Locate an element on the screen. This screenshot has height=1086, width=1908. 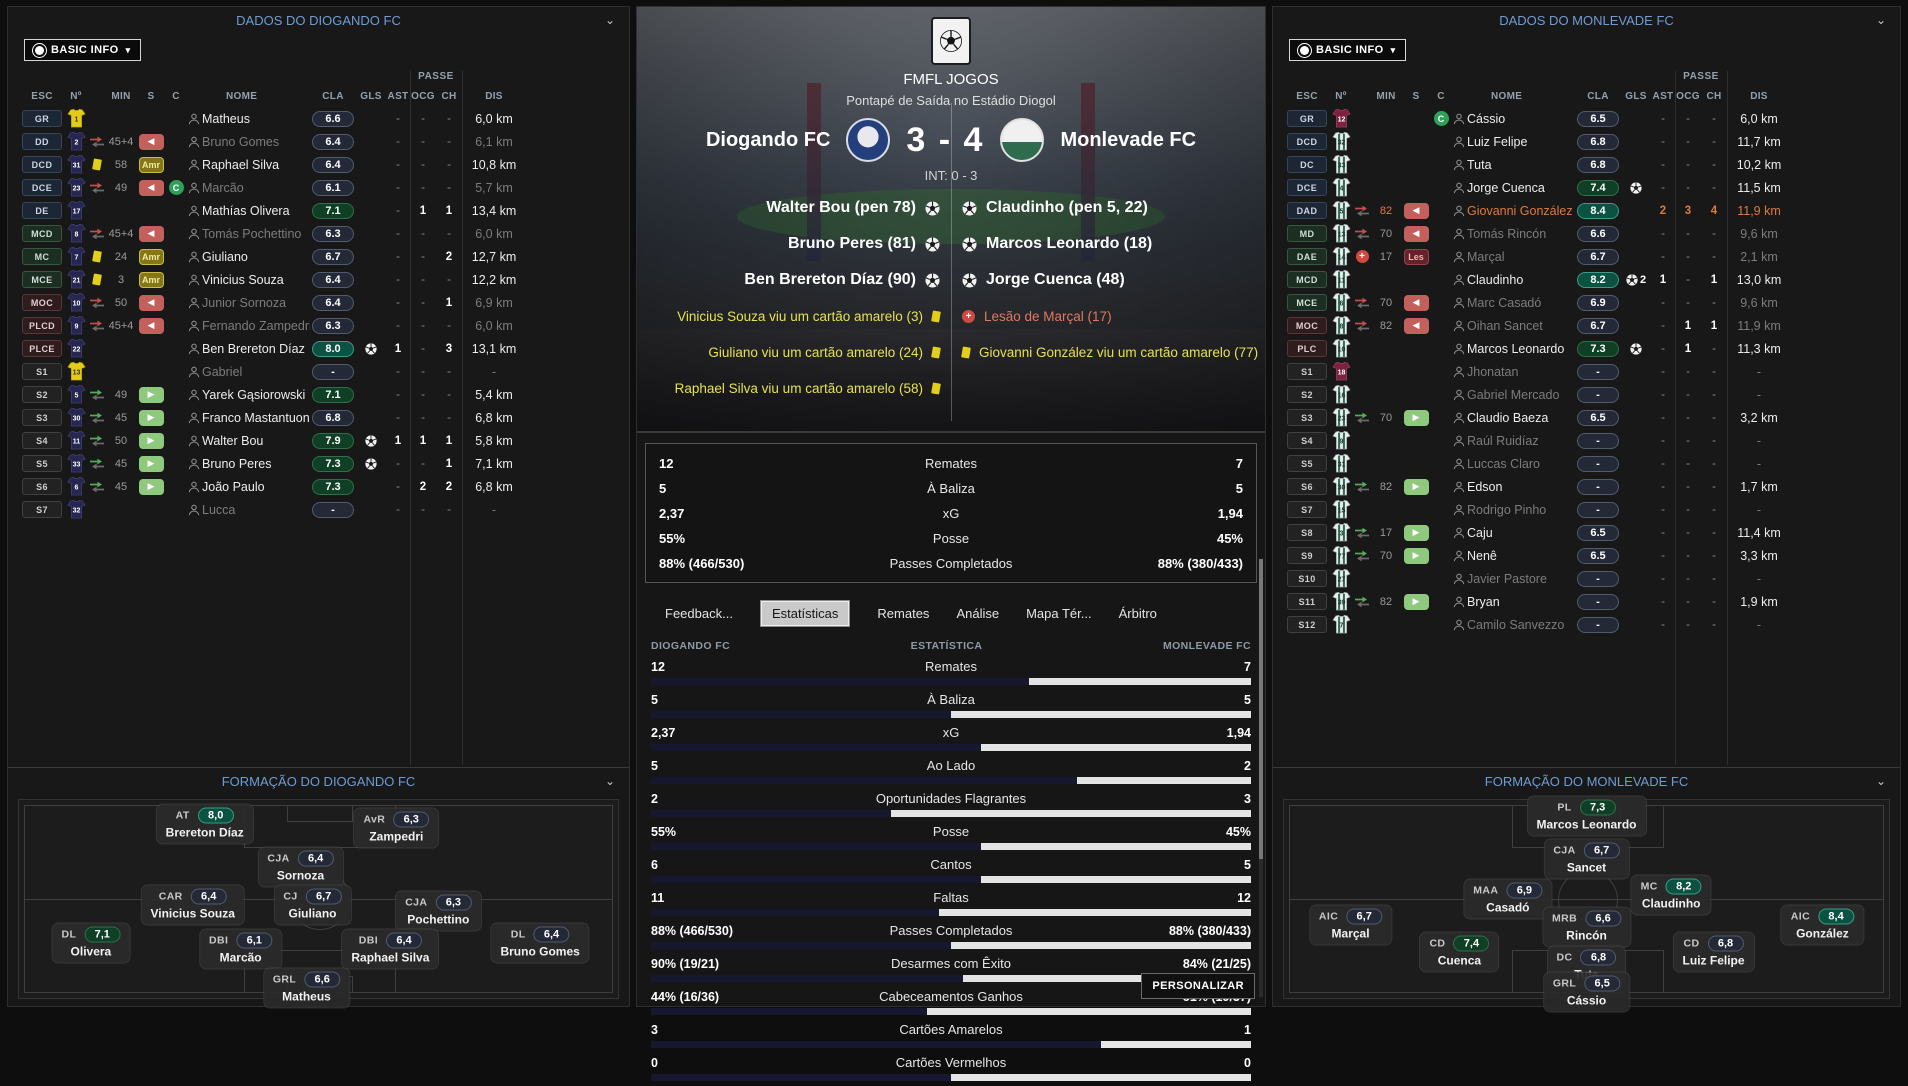
player-row: S5 31 Luccas Claro - - - - - is located at coordinates (1538, 463).